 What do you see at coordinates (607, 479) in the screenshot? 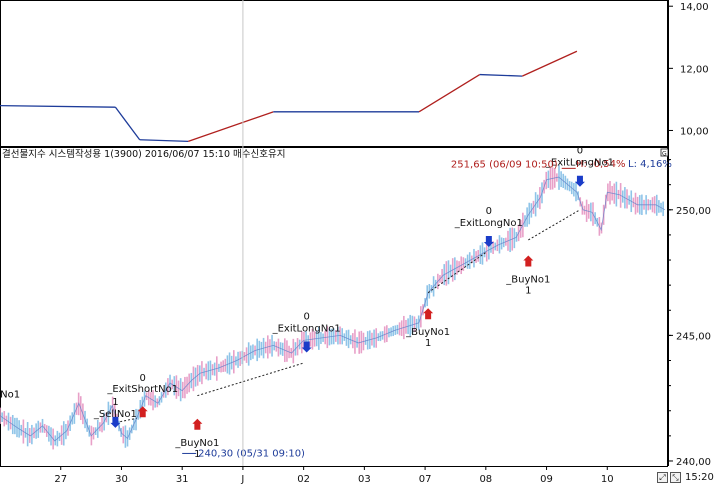
I see `x-tick-label: 10` at bounding box center [607, 479].